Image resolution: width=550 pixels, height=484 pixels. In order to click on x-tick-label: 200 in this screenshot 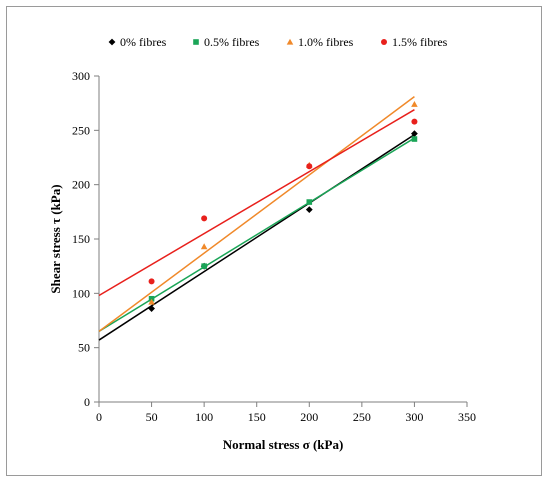, I will do `click(309, 417)`.